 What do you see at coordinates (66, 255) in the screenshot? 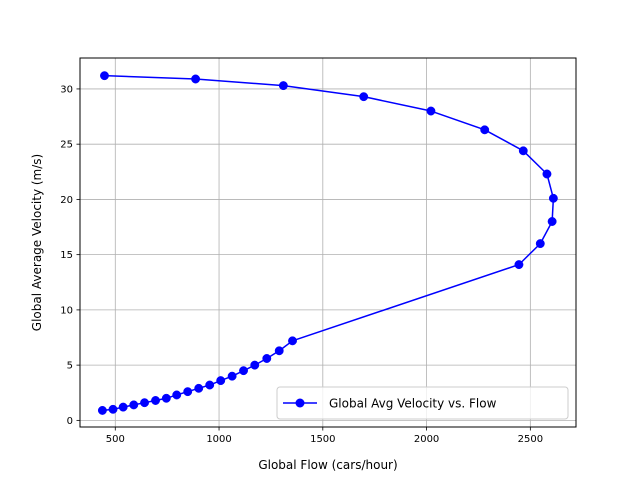
I see `y-tick-label: 15` at bounding box center [66, 255].